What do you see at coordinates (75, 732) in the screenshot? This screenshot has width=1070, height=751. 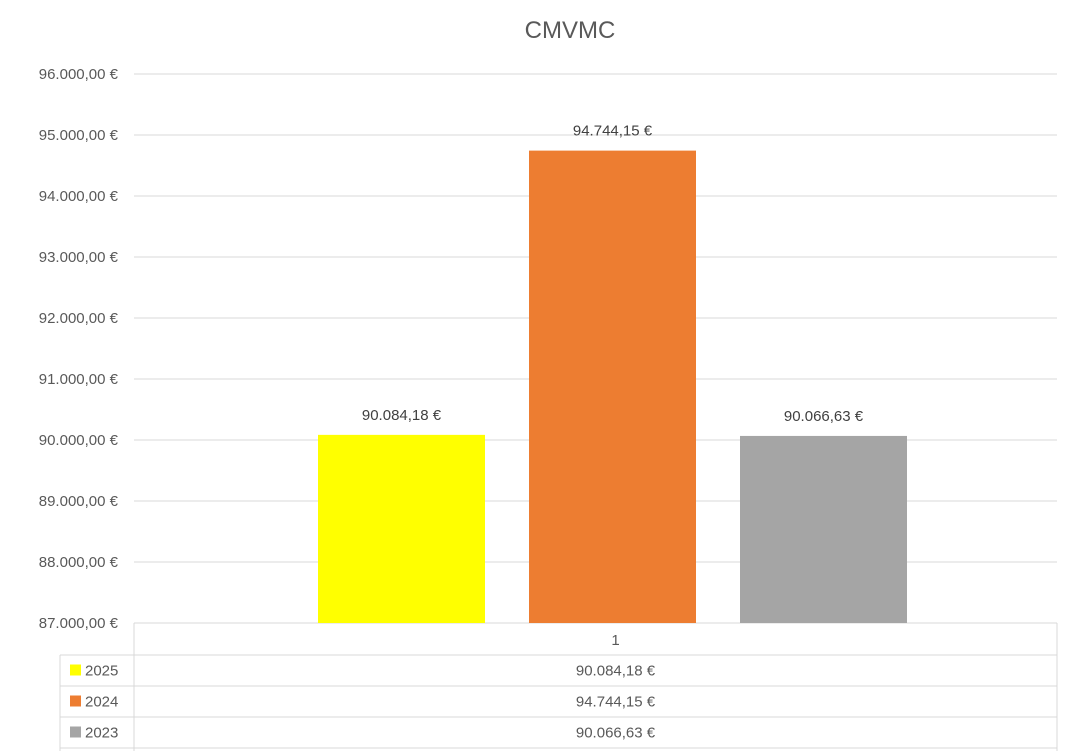 I see `legend-swatch-2023` at bounding box center [75, 732].